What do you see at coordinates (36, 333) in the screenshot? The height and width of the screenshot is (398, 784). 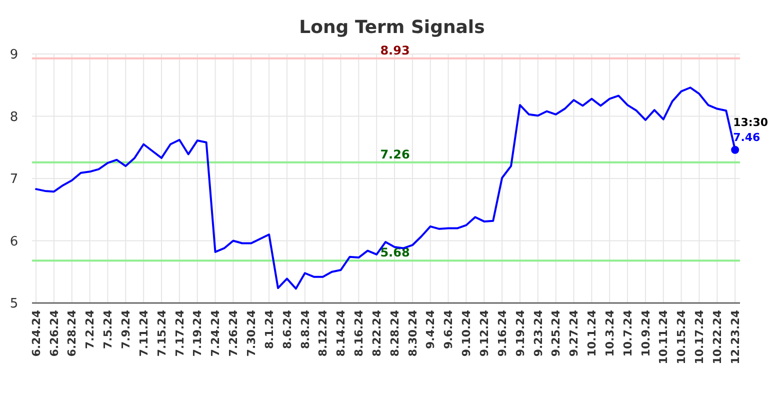 I see `x-tick-label: 6.24.24` at bounding box center [36, 333].